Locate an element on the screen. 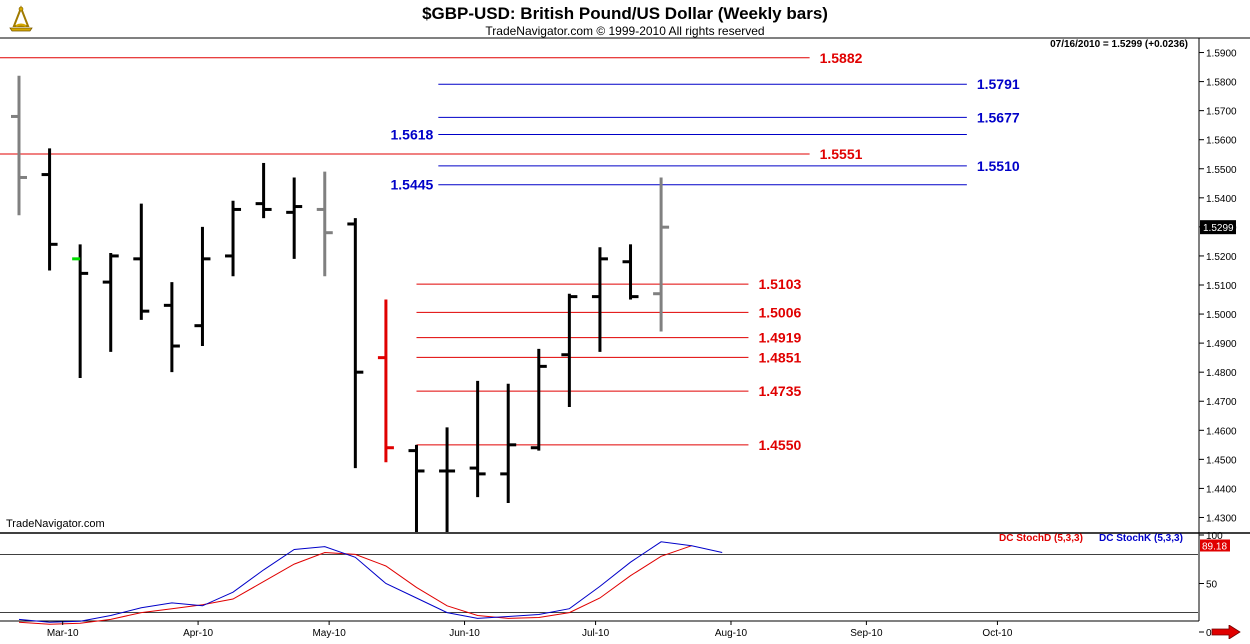  level-label-1.5551: 1.5551 is located at coordinates (841, 154).